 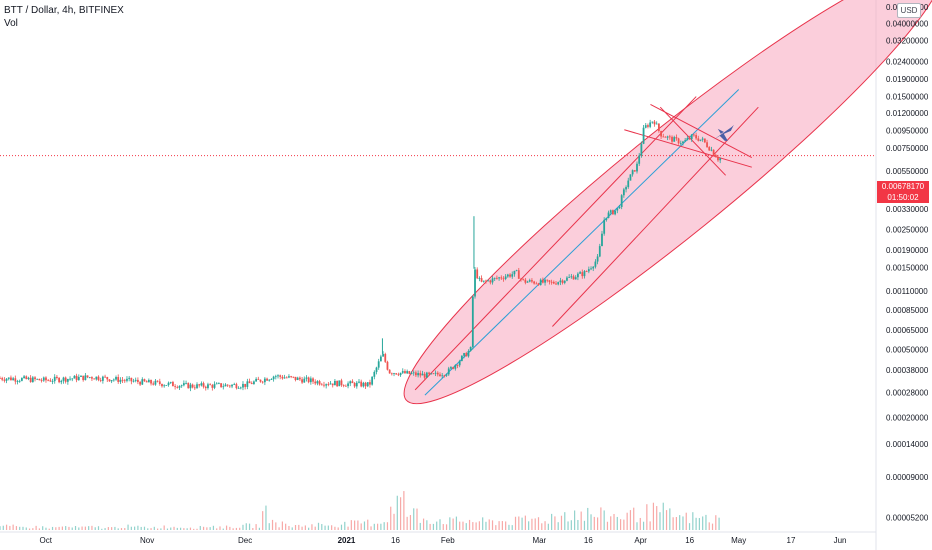 What do you see at coordinates (907, 97) in the screenshot?
I see `y-tick-label: 0.01500000` at bounding box center [907, 97].